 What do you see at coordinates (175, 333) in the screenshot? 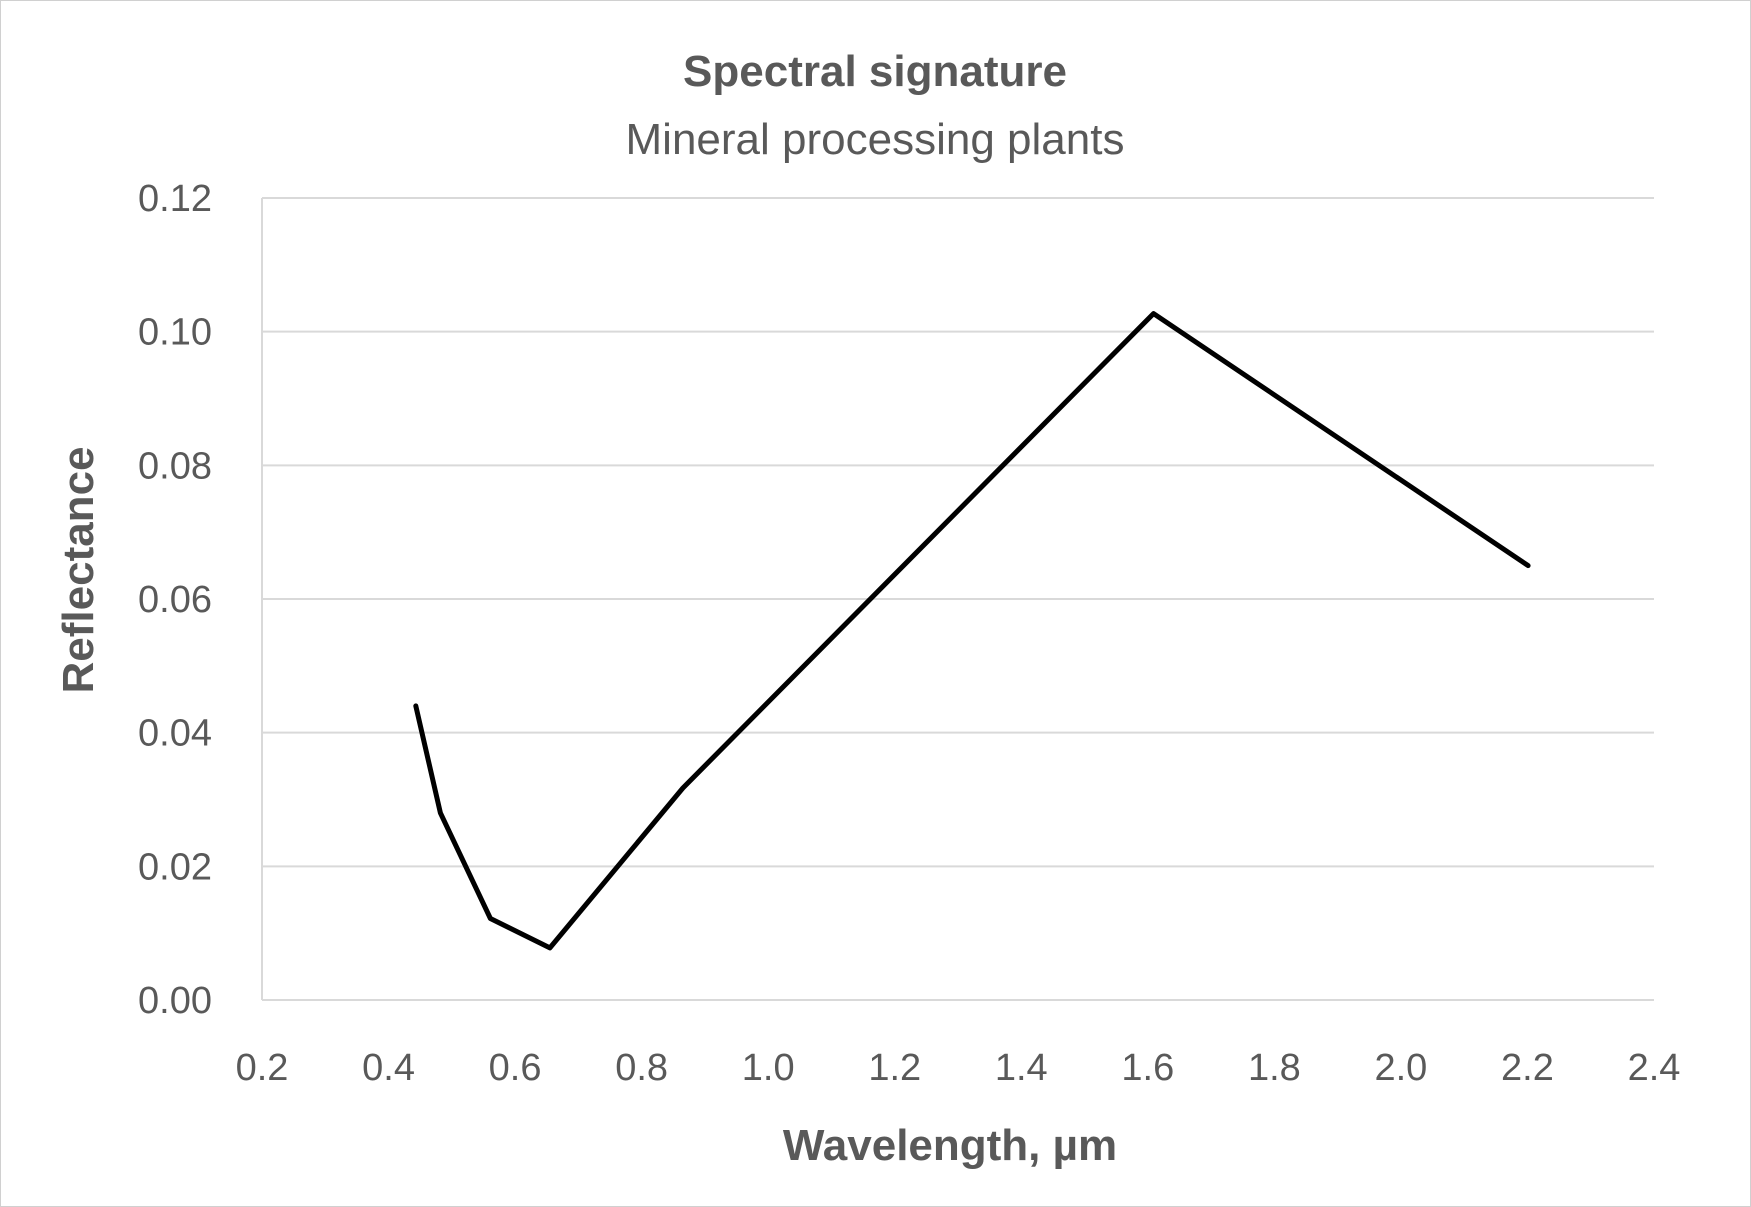
I see `y-tick-label: 0.10` at bounding box center [175, 333].